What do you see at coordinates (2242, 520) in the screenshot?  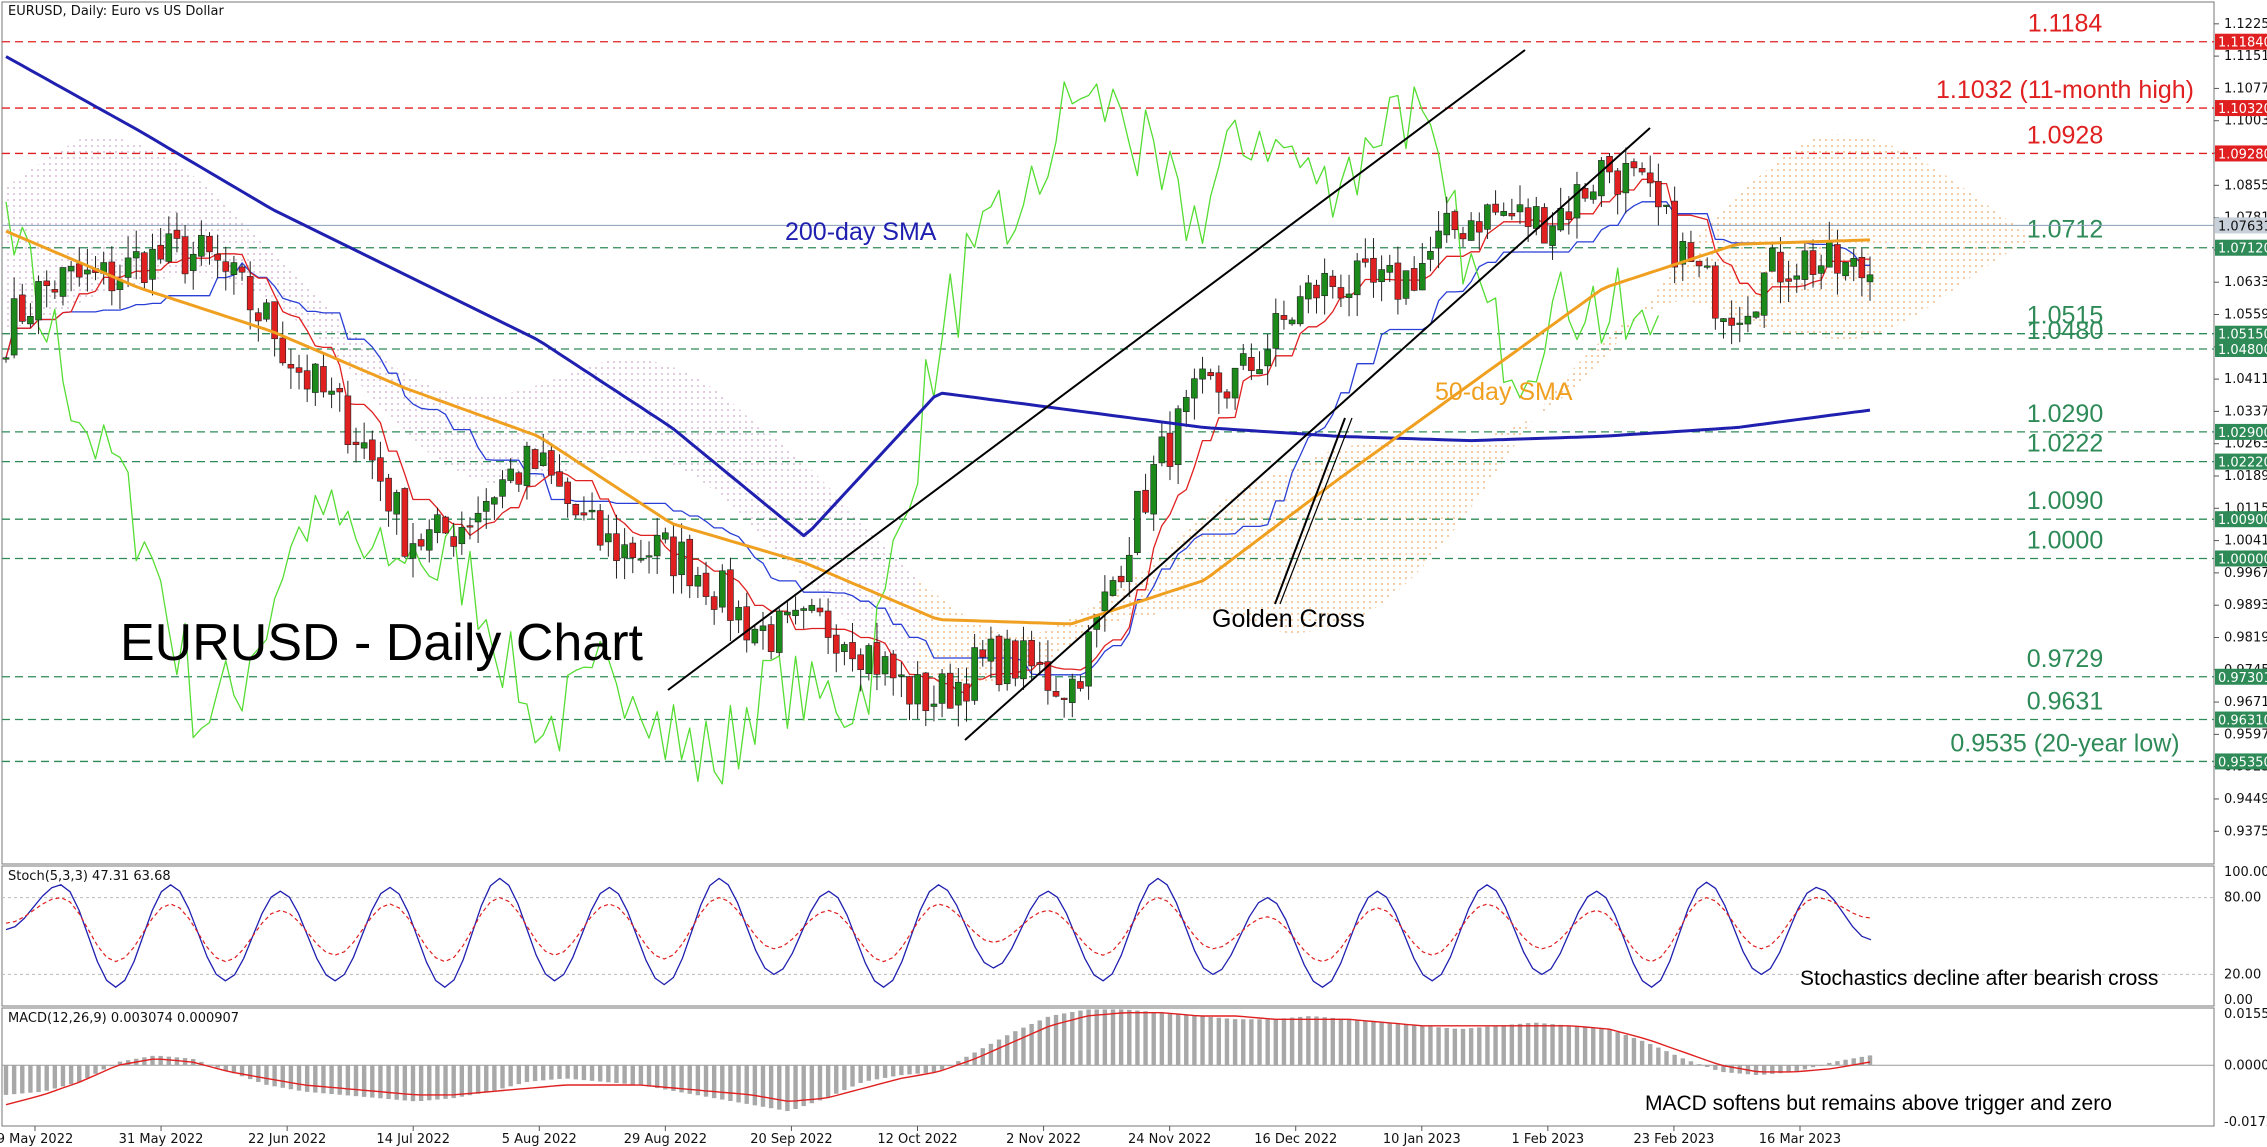 I see `level-axis-label: 1.00900` at bounding box center [2242, 520].